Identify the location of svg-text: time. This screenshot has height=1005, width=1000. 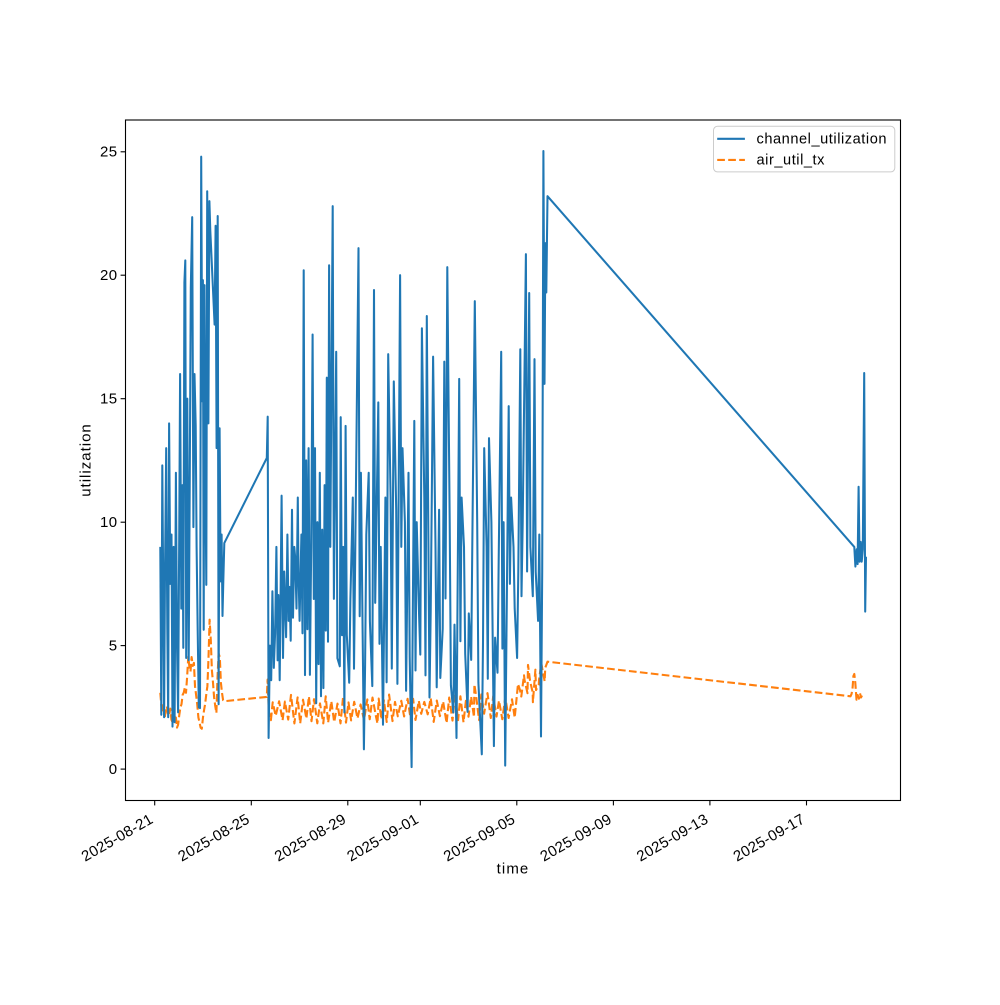
(513, 869).